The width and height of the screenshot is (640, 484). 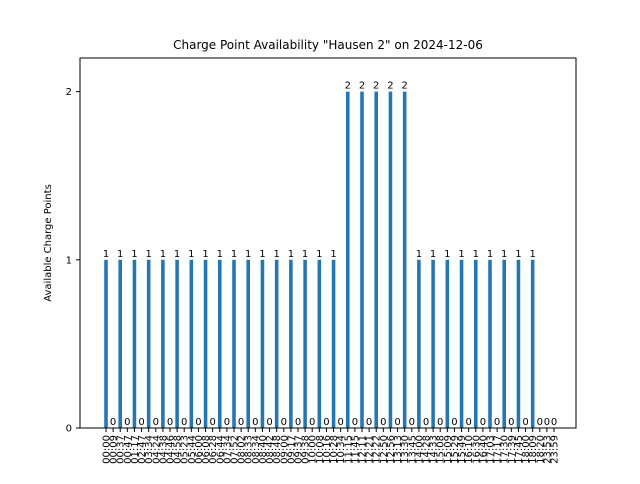 I want to click on x-tick-label: 10:00, so click(x=313, y=449).